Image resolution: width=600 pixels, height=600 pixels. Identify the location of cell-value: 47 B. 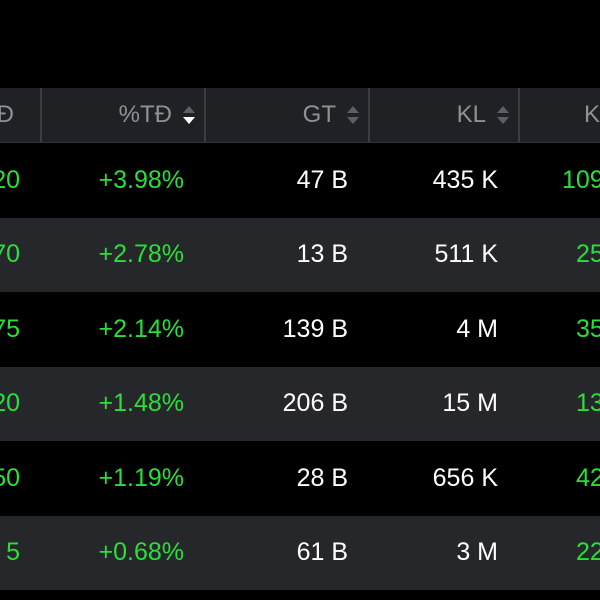
(322, 179).